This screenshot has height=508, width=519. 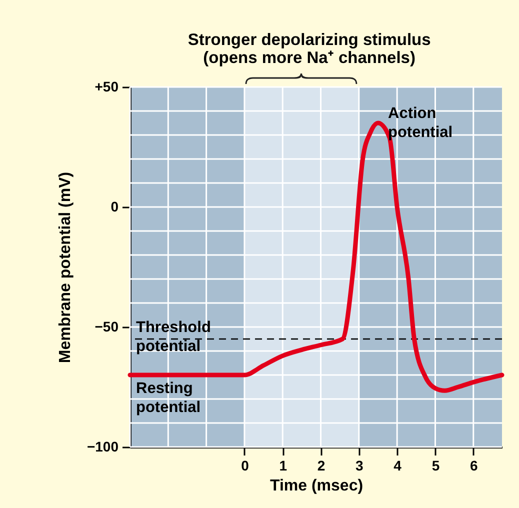 What do you see at coordinates (114, 206) in the screenshot?
I see `y-tick-label: 0` at bounding box center [114, 206].